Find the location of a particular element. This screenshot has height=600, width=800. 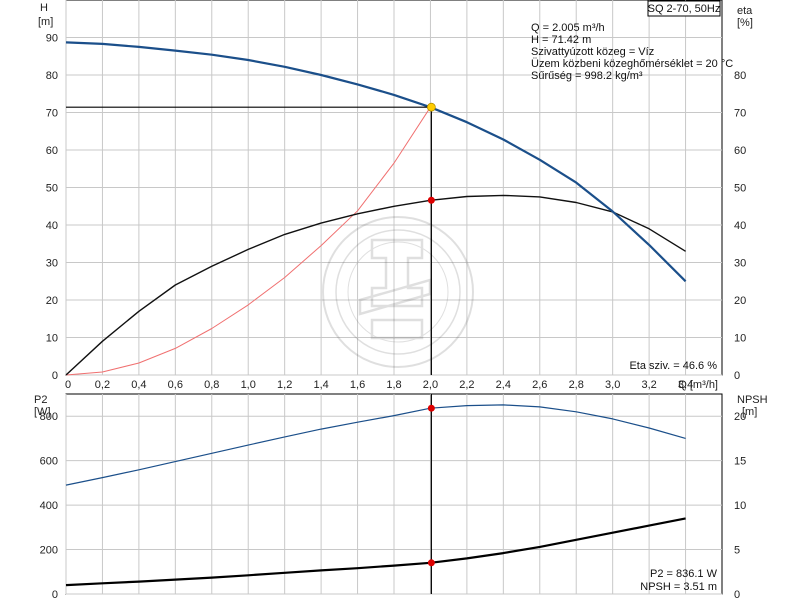

npsh-tick-label: 5 is located at coordinates (737, 551).